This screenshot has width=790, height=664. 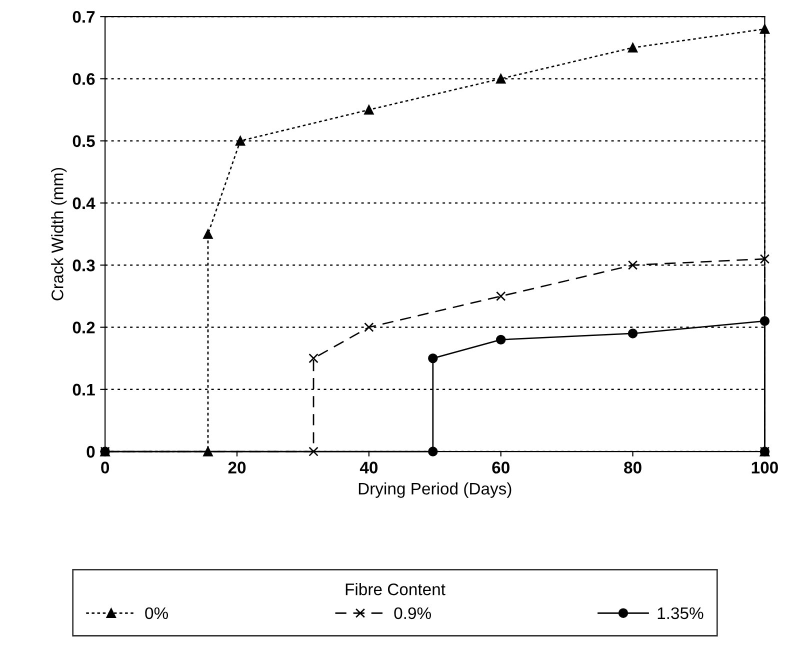 What do you see at coordinates (765, 468) in the screenshot?
I see `x-tick-label: 100` at bounding box center [765, 468].